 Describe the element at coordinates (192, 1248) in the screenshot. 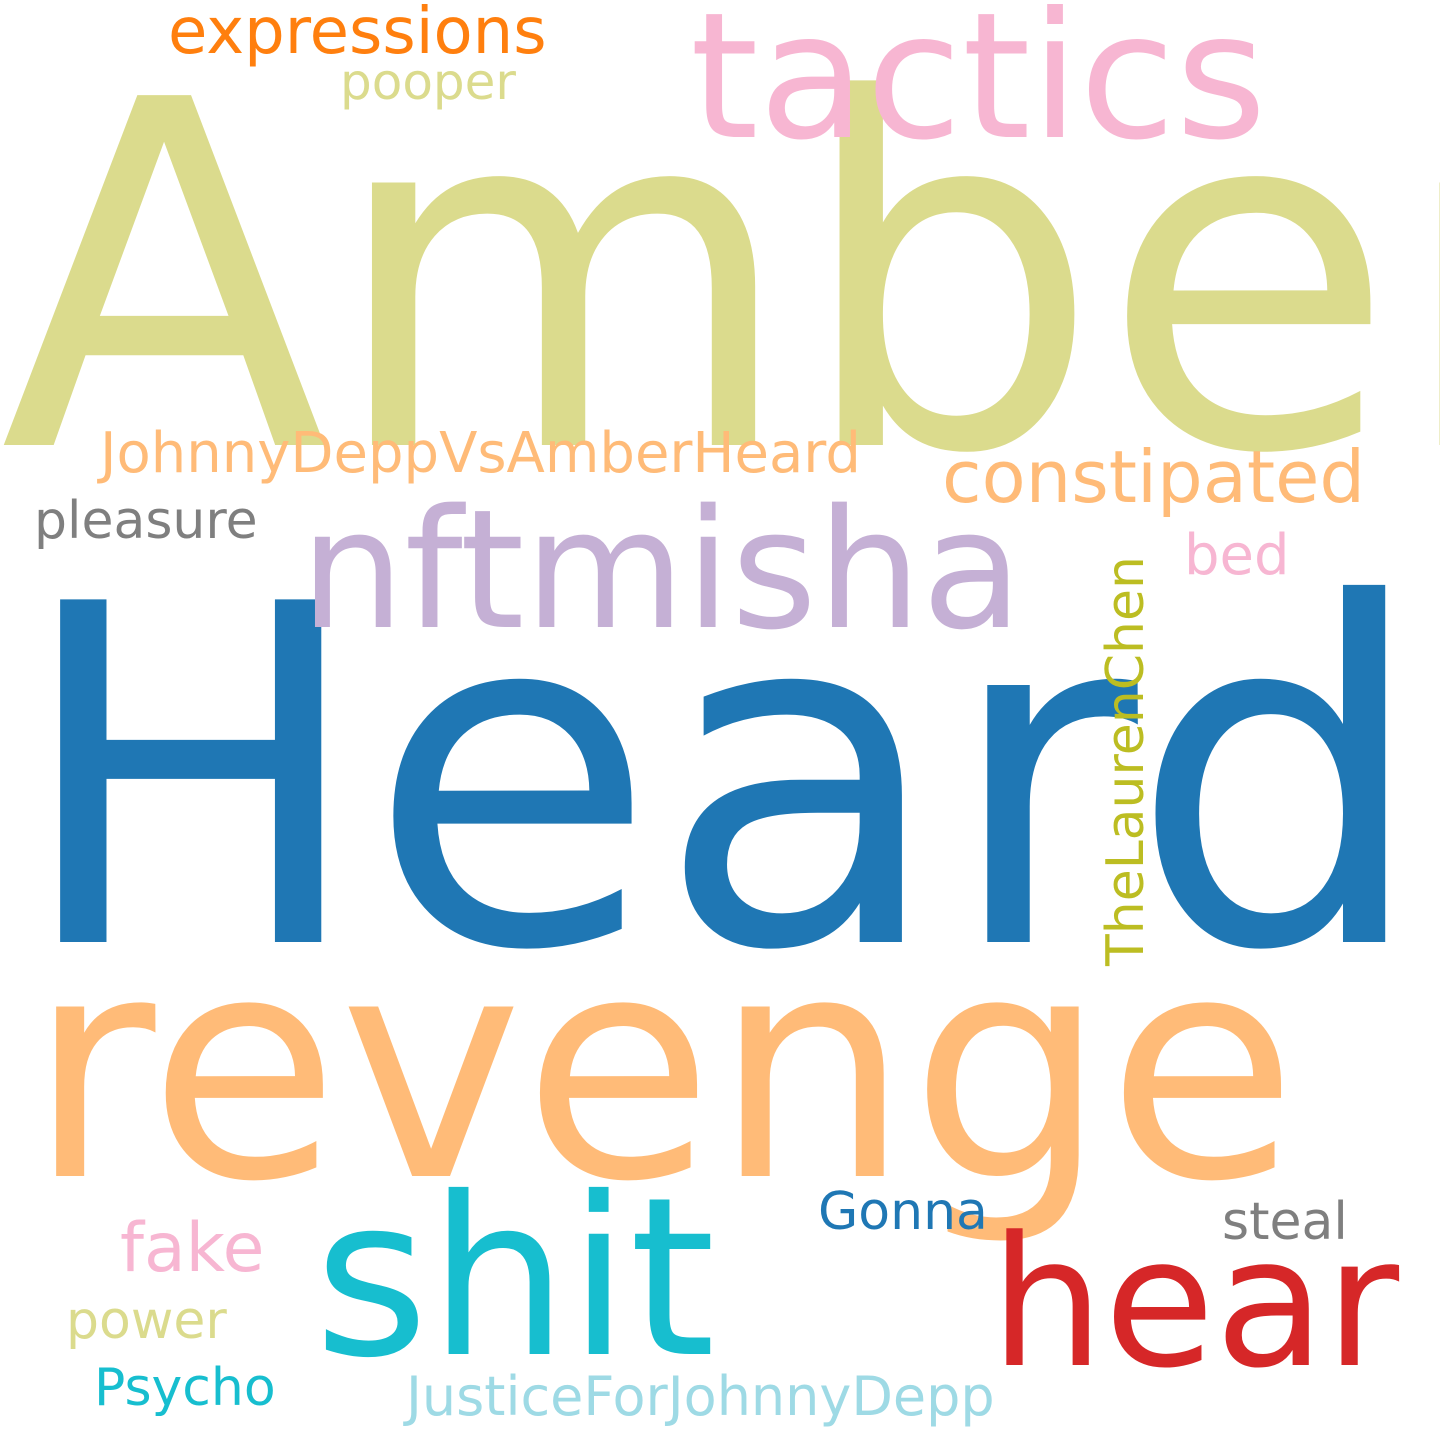

I see `word-fake: fake` at that location.